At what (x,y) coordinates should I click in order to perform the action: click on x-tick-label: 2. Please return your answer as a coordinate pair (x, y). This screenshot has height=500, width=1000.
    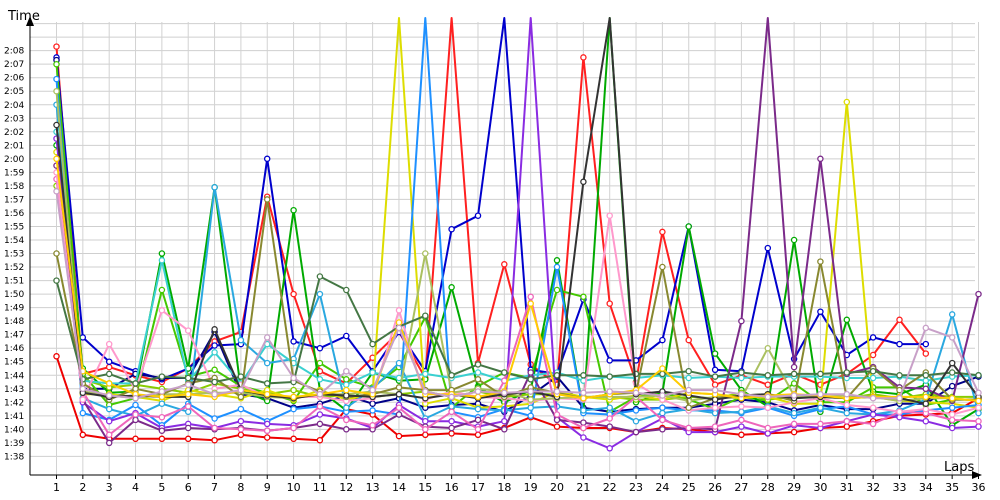
    Looking at the image, I should click on (82, 487).